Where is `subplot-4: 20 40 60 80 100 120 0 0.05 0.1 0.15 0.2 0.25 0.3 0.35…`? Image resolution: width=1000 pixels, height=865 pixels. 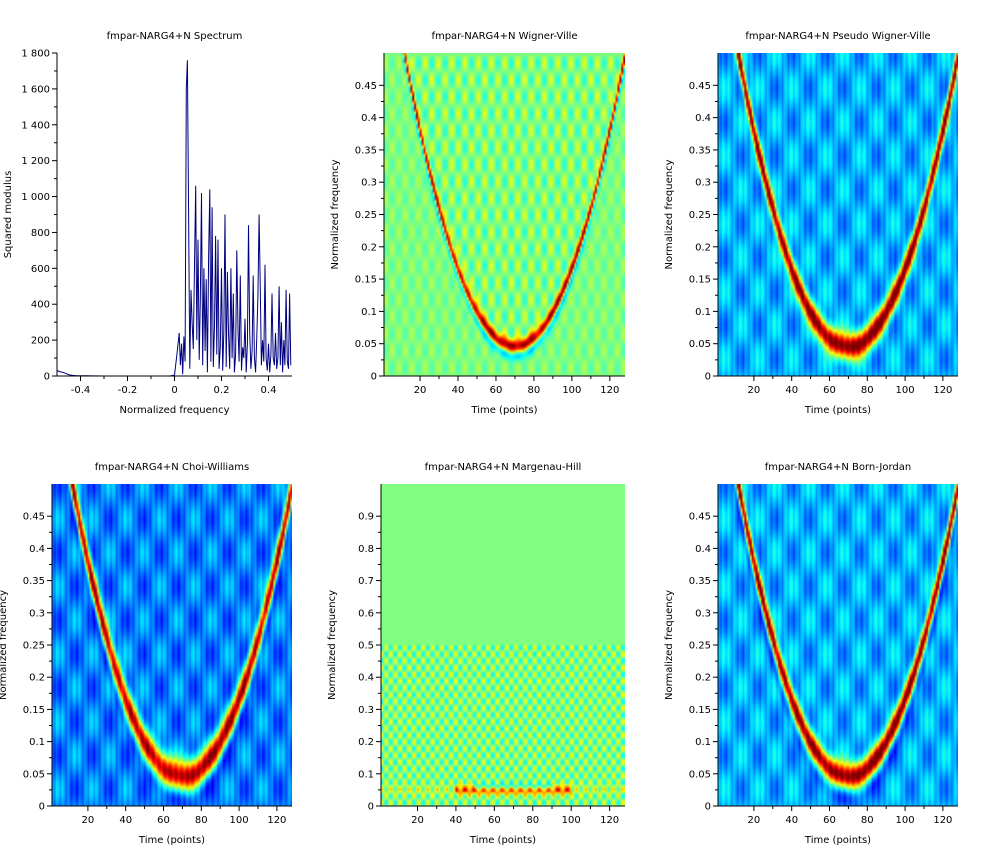 subplot-4: 20 40 60 80 100 120 0 0.05 0.1 0.15 0.2 0.25 0.3 0.35… is located at coordinates (146, 654).